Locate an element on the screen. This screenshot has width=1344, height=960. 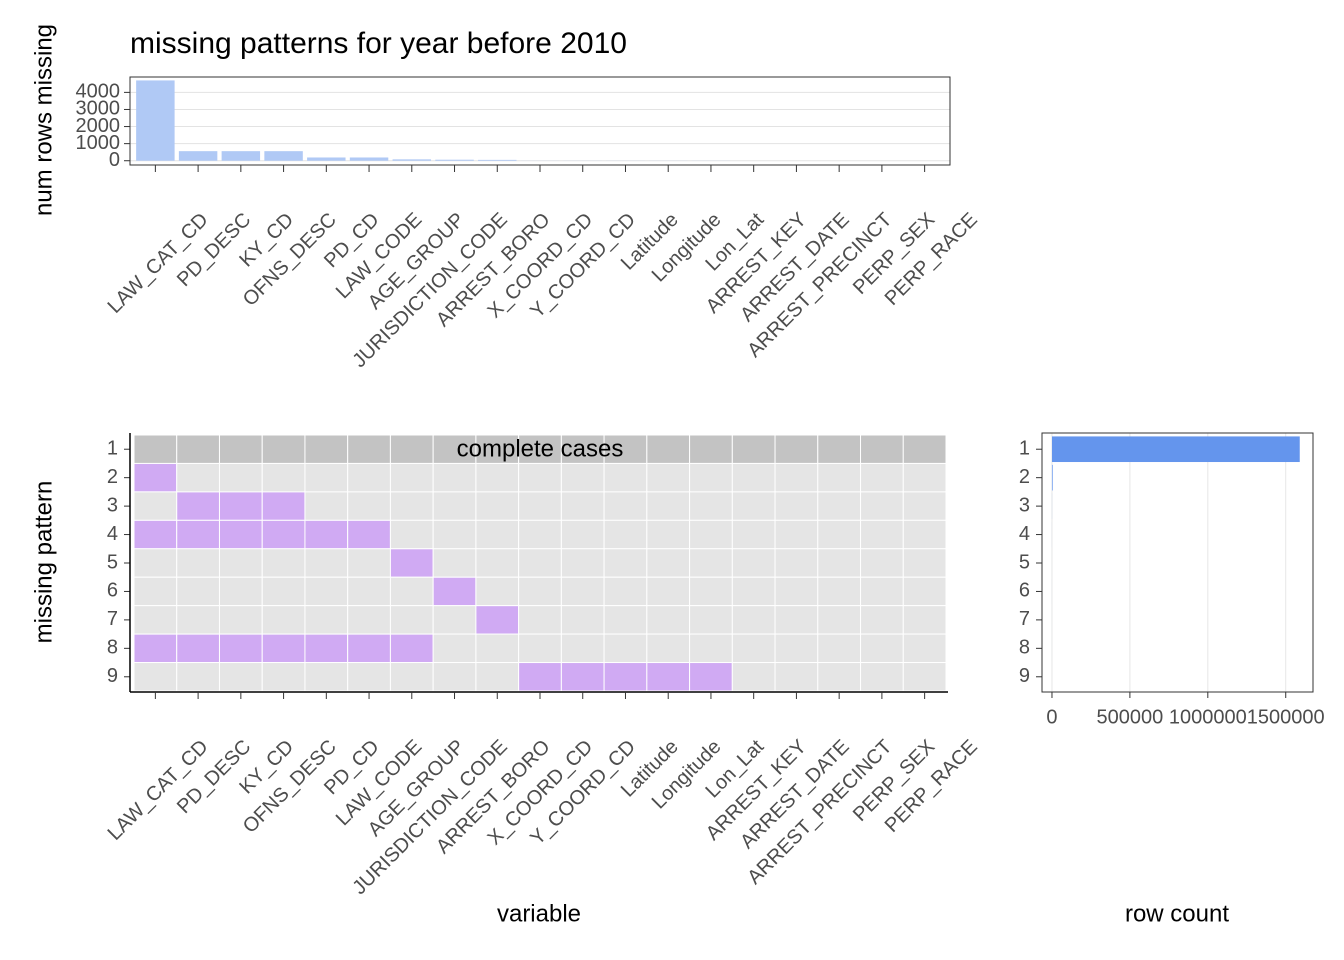
x-axis-label: variable is located at coordinates (539, 913).